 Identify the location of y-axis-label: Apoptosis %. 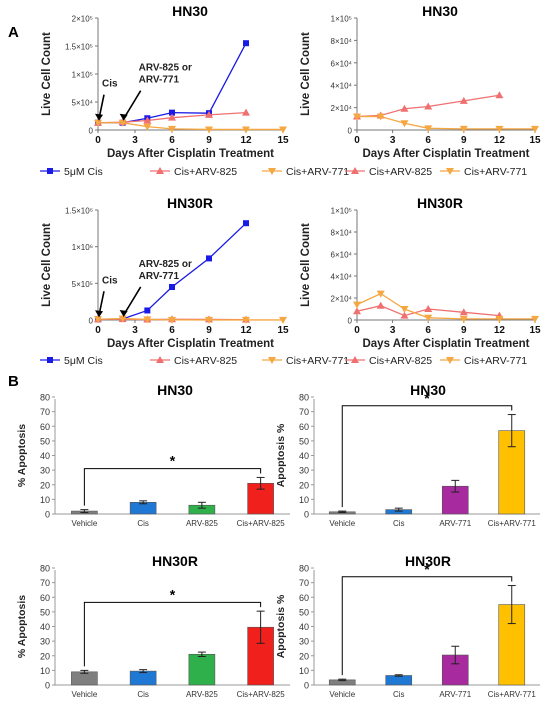
(281, 626).